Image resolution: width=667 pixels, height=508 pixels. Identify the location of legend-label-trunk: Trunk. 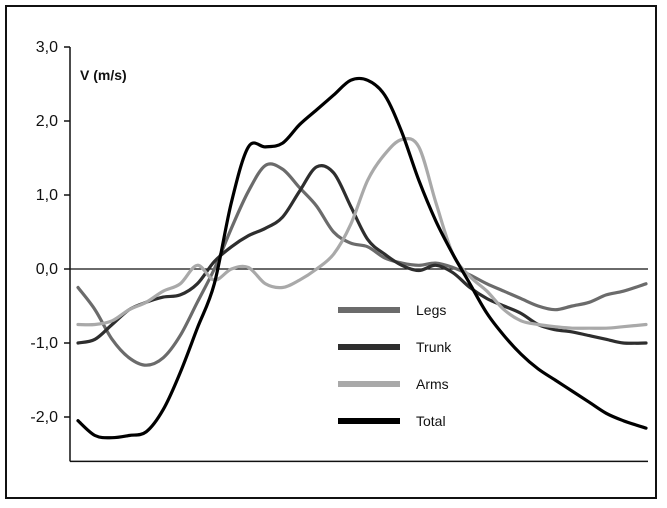
(434, 347).